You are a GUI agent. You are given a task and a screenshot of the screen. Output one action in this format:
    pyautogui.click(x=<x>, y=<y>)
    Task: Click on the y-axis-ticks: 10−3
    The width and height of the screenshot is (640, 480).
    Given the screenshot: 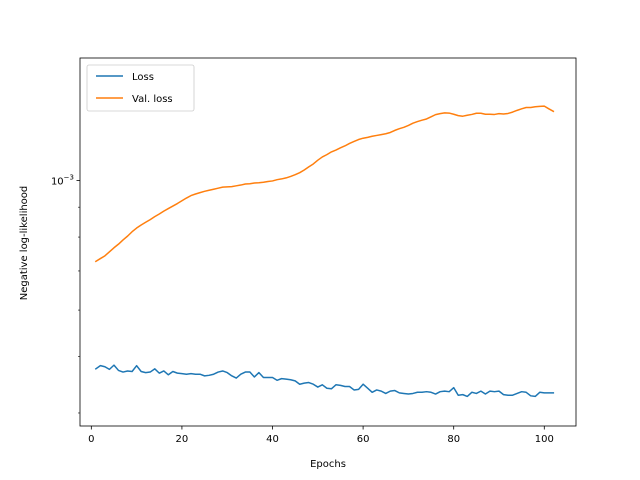 What is the action you would take?
    pyautogui.click(x=65, y=293)
    